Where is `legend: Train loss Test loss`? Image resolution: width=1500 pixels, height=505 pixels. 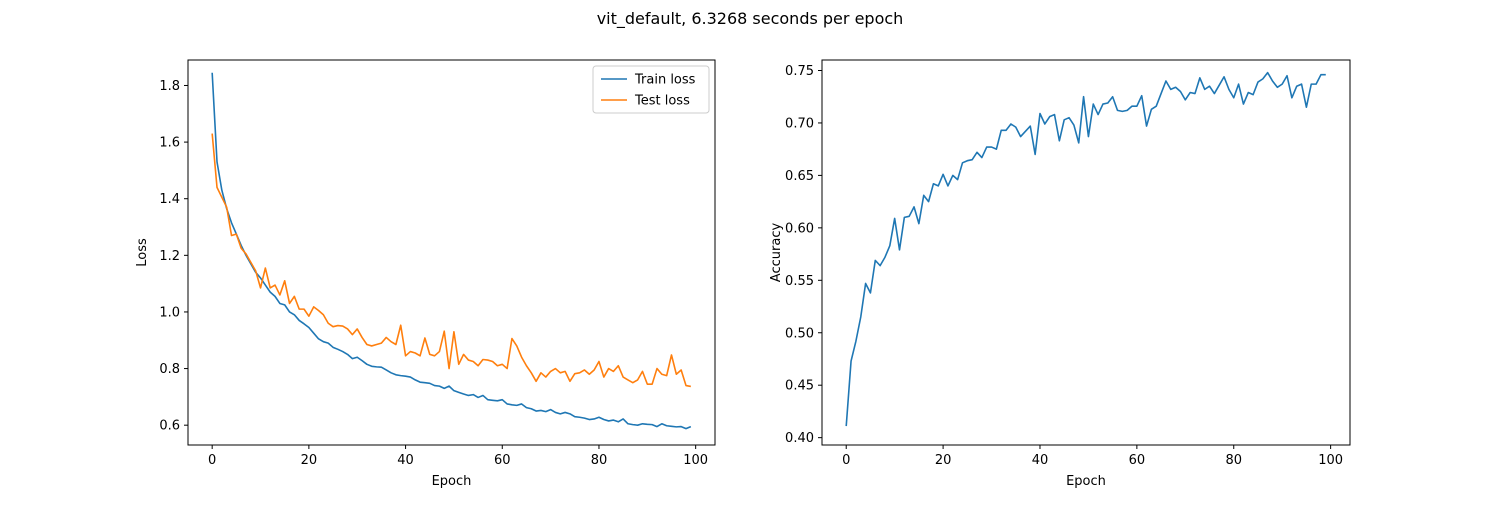
legend: Train loss Test loss is located at coordinates (651, 89).